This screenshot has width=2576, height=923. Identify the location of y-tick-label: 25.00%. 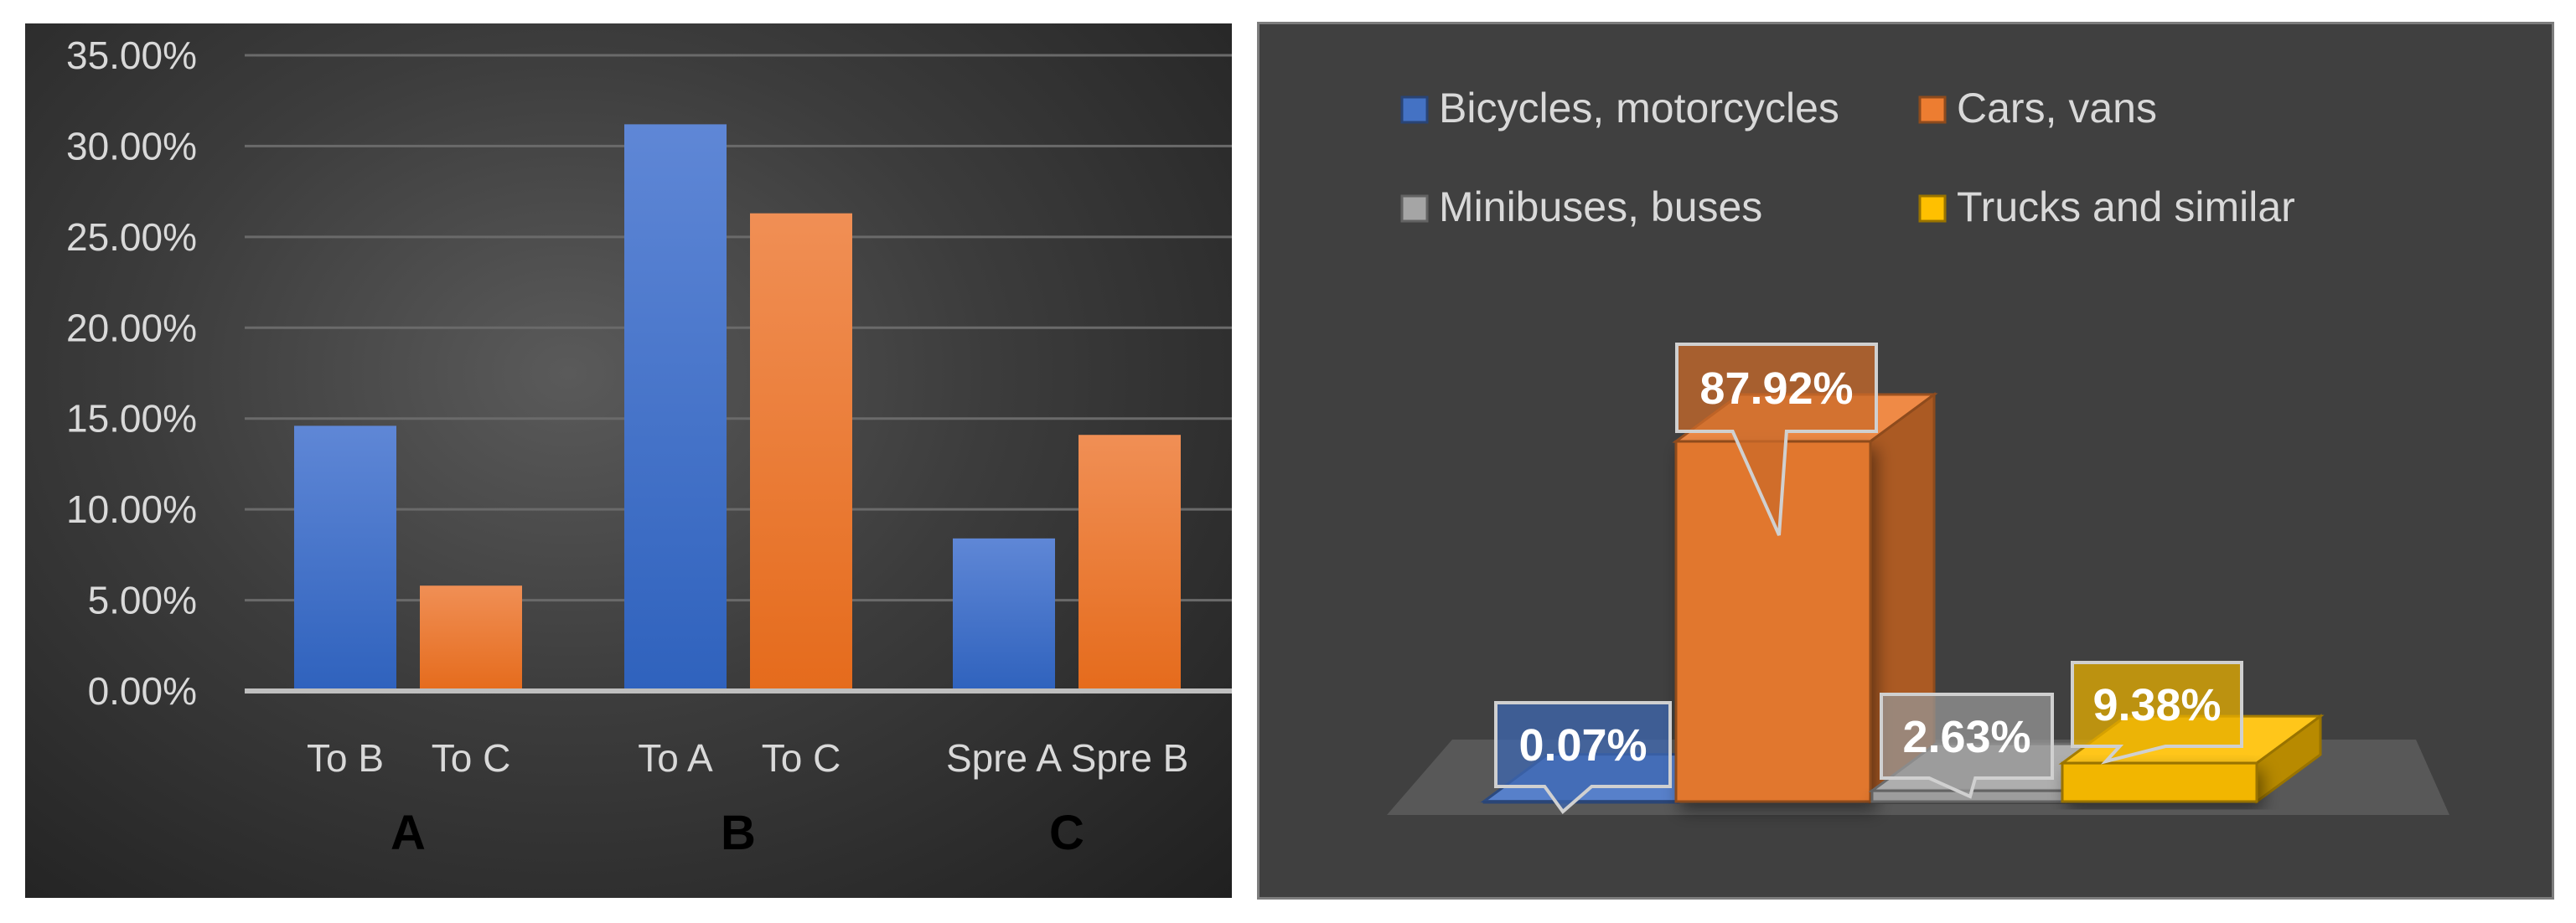
(131, 237).